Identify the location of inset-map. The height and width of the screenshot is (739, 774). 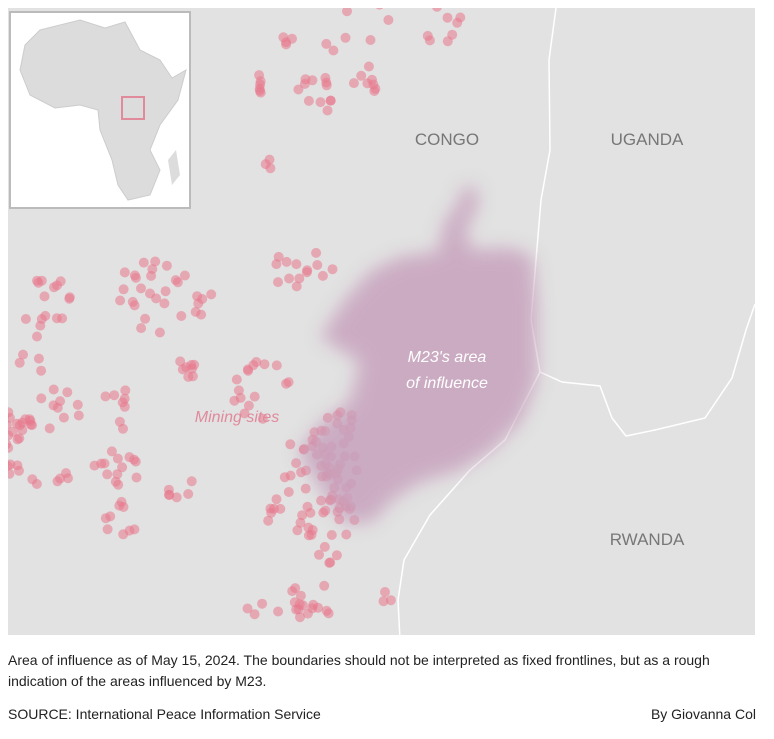
(100, 110).